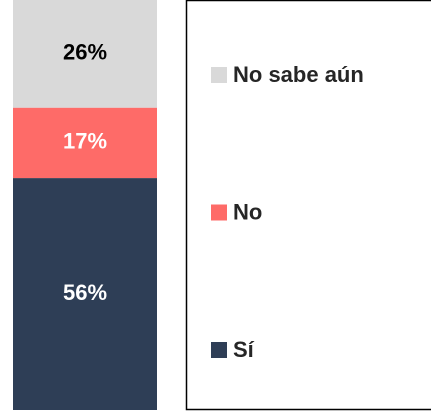 The width and height of the screenshot is (431, 414). I want to click on data-label: 56%, so click(85, 292).